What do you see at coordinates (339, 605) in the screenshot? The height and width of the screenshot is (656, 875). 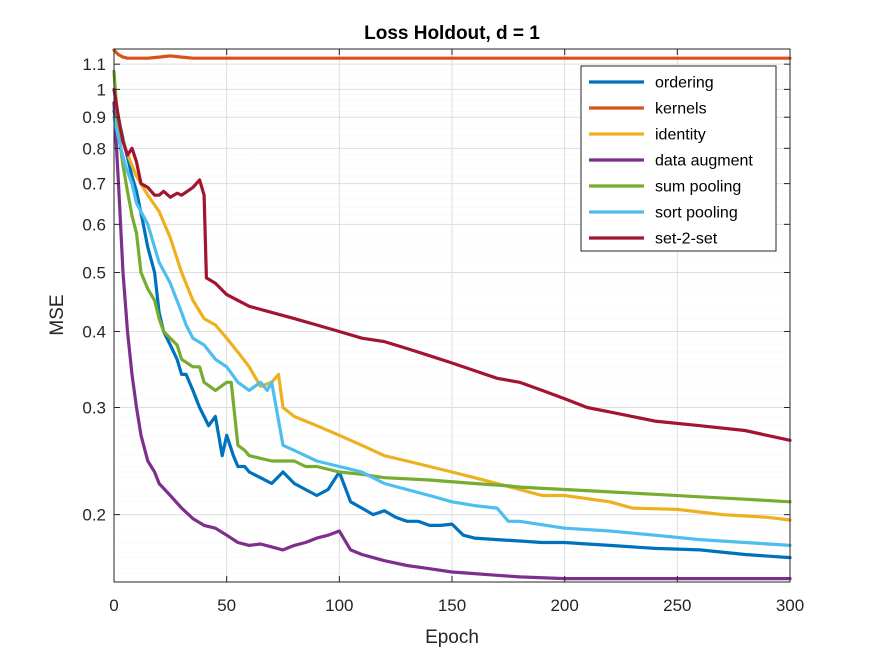 I see `x-tick-label: 100` at bounding box center [339, 605].